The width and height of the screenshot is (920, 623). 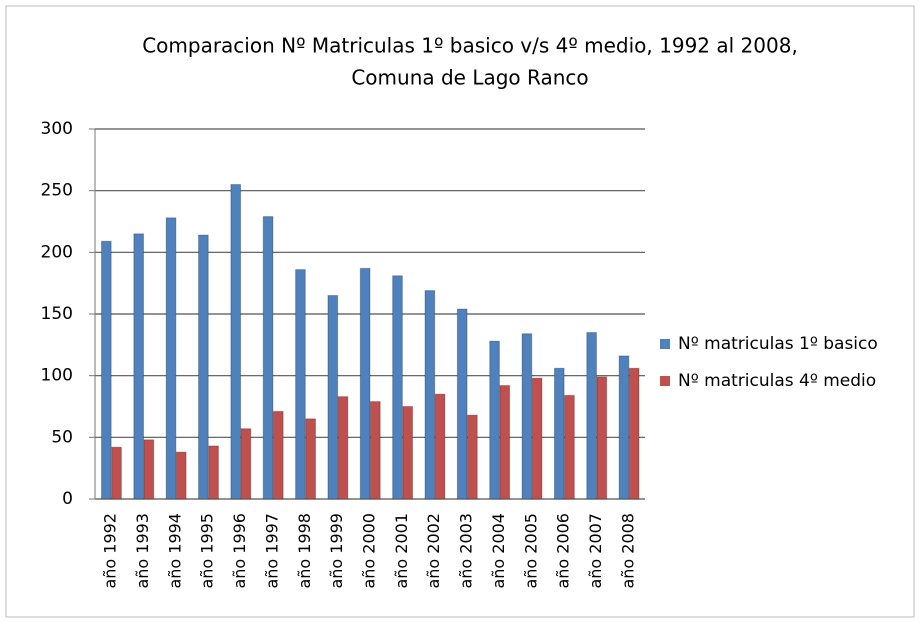 What do you see at coordinates (207, 551) in the screenshot?
I see `x-tick-label: año 1995` at bounding box center [207, 551].